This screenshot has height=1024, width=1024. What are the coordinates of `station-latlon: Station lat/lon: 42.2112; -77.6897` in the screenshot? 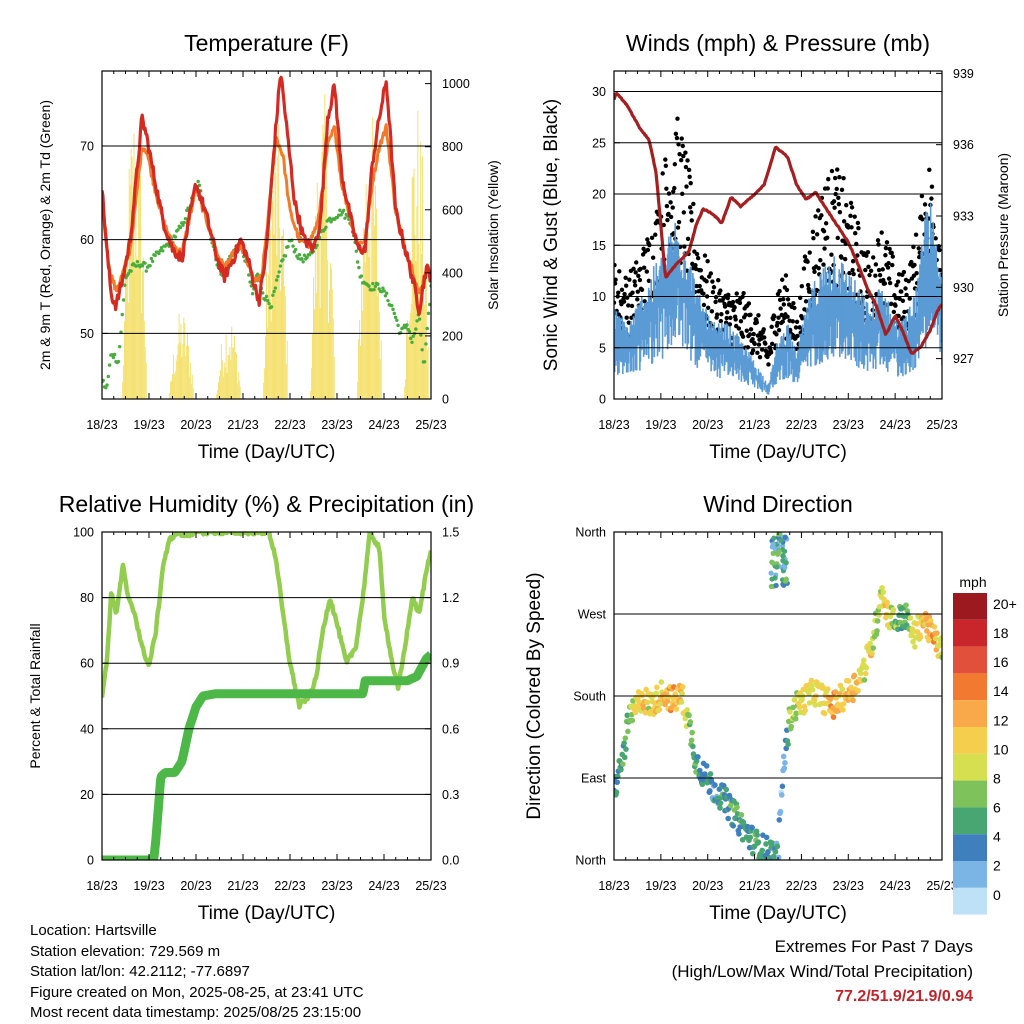 It's located at (140, 971).